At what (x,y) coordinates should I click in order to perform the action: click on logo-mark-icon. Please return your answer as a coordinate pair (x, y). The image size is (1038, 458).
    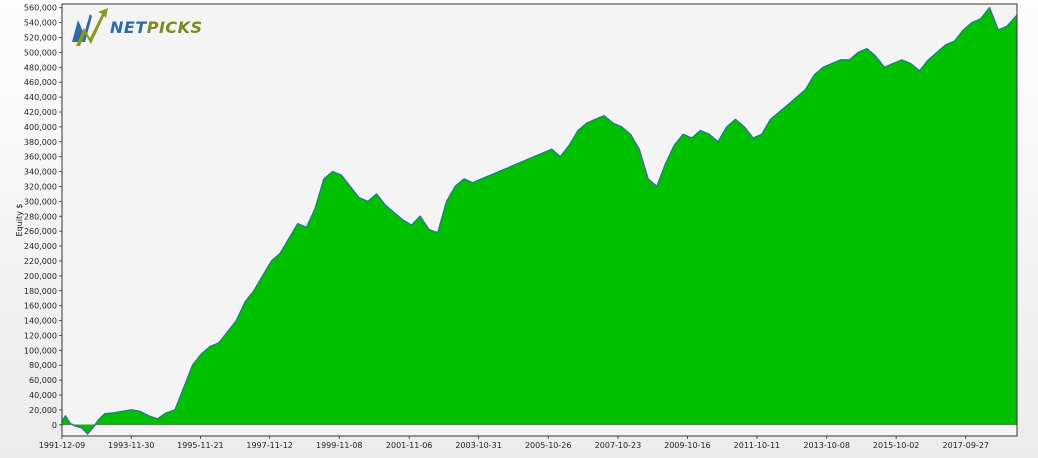
    Looking at the image, I should click on (90, 27).